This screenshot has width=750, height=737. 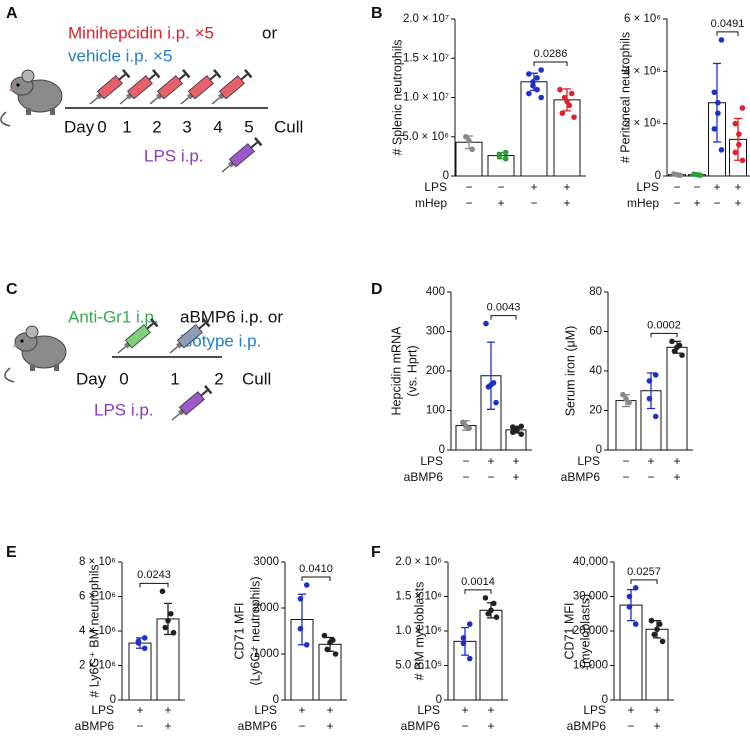 What do you see at coordinates (644, 572) in the screenshot?
I see `p-value: 0.0257` at bounding box center [644, 572].